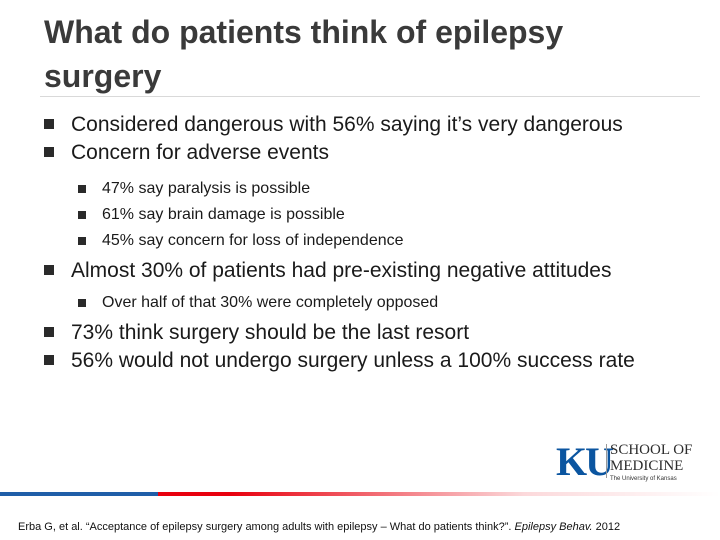 The width and height of the screenshot is (720, 540). What do you see at coordinates (206, 188) in the screenshot?
I see `bullet-text: 47% say paralysis is possible` at bounding box center [206, 188].